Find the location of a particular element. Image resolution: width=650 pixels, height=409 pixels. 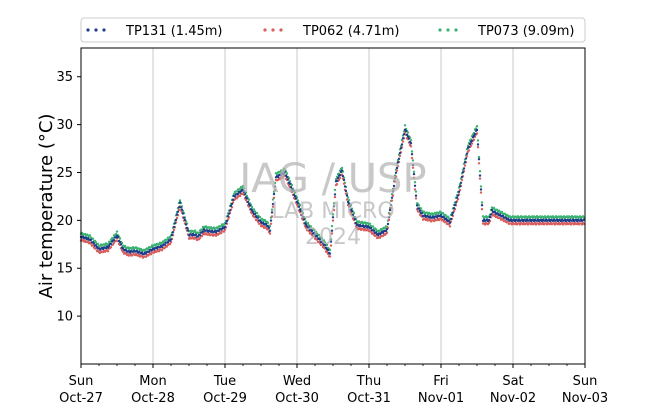

y-tick-label: 10 is located at coordinates (64, 317).